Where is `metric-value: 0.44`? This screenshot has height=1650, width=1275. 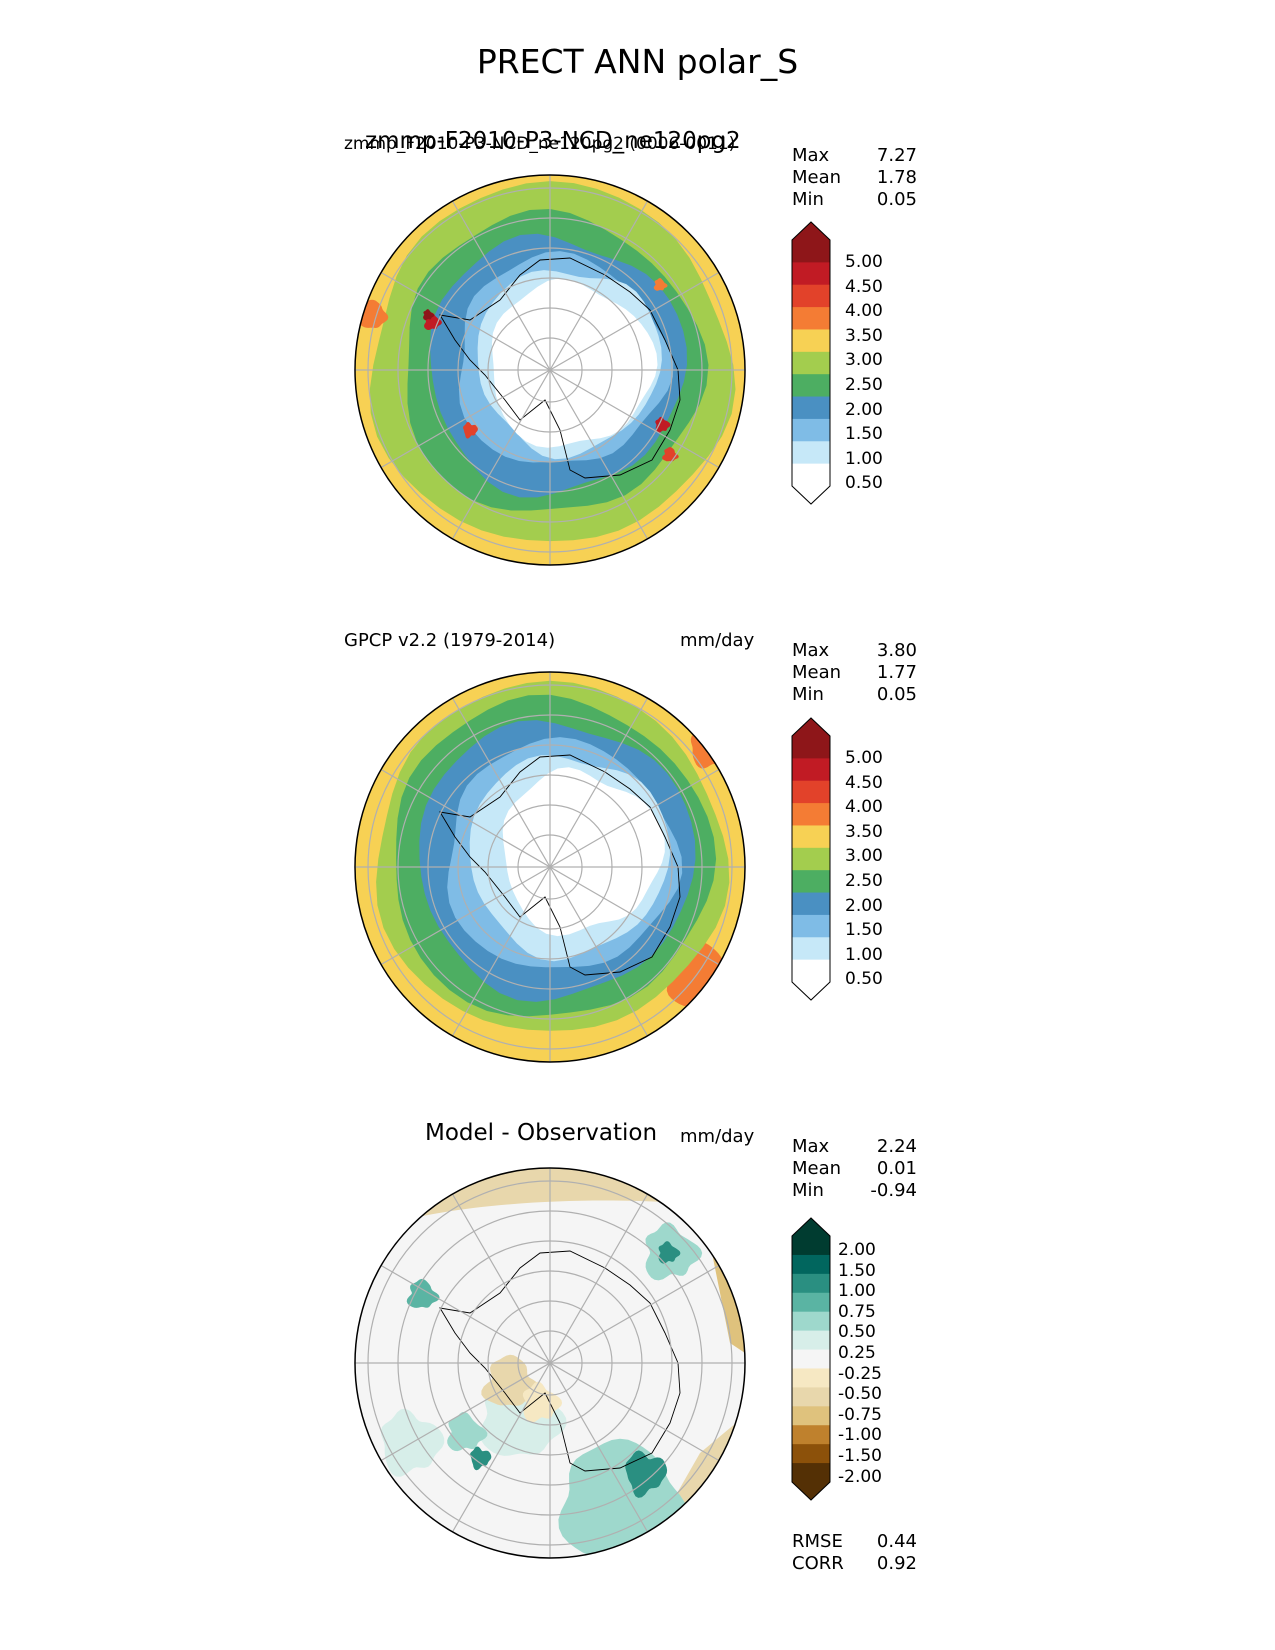
metric-value: 0.44 is located at coordinates (896, 1541).